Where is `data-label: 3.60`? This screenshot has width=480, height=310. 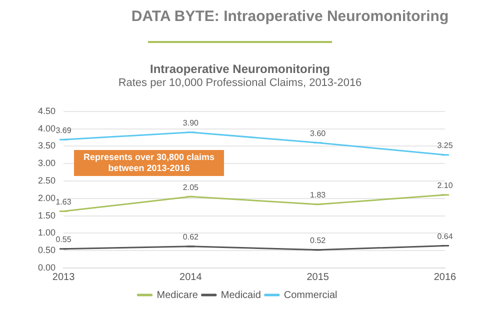 data-label: 3.60 is located at coordinates (318, 133).